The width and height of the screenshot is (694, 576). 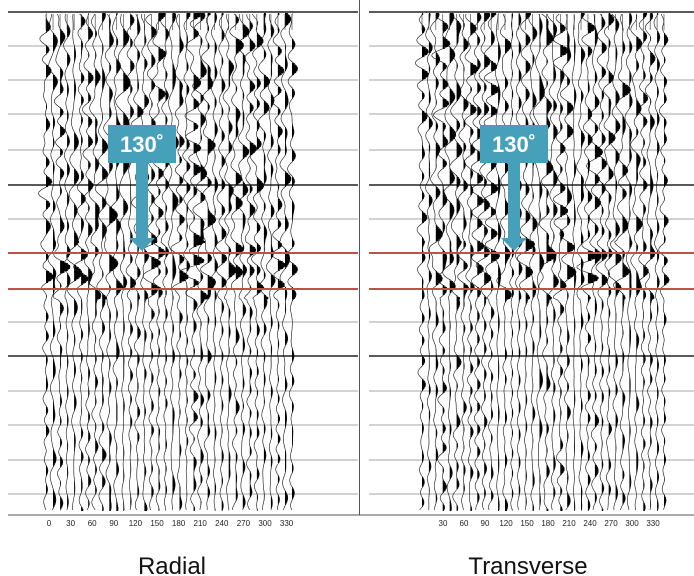 What do you see at coordinates (527, 564) in the screenshot?
I see `panel-title: Transverse` at bounding box center [527, 564].